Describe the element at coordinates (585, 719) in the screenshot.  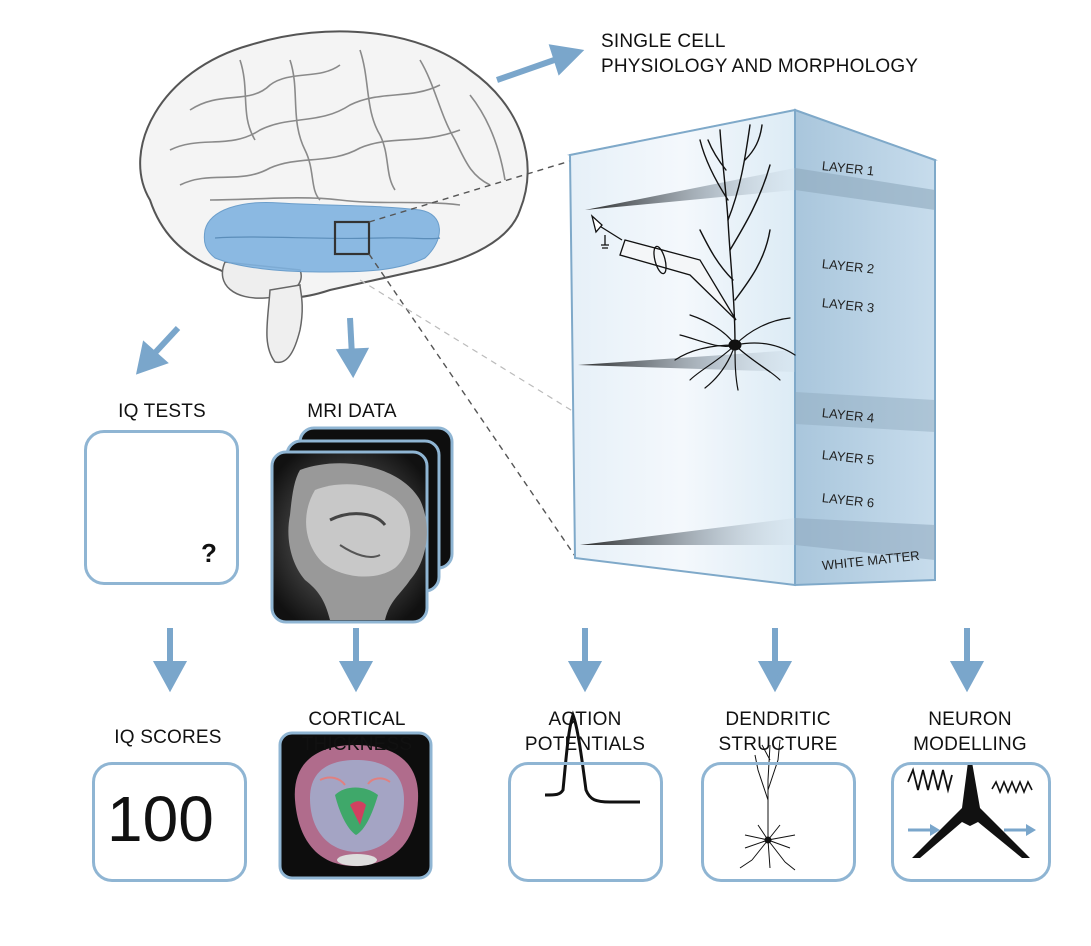
I see `action-label-line1: ACTION` at that location.